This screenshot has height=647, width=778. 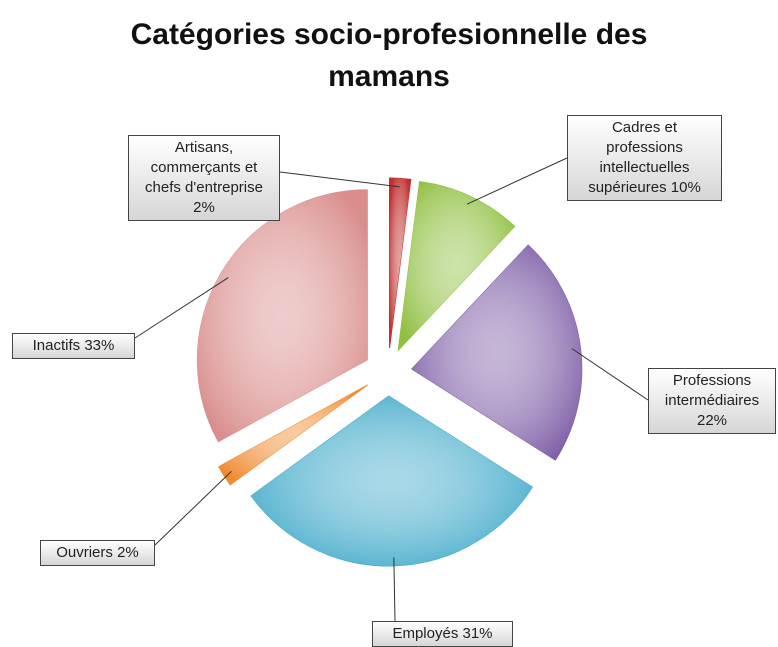 I want to click on data-label: Professions intermédiaires 22%, so click(x=712, y=401).